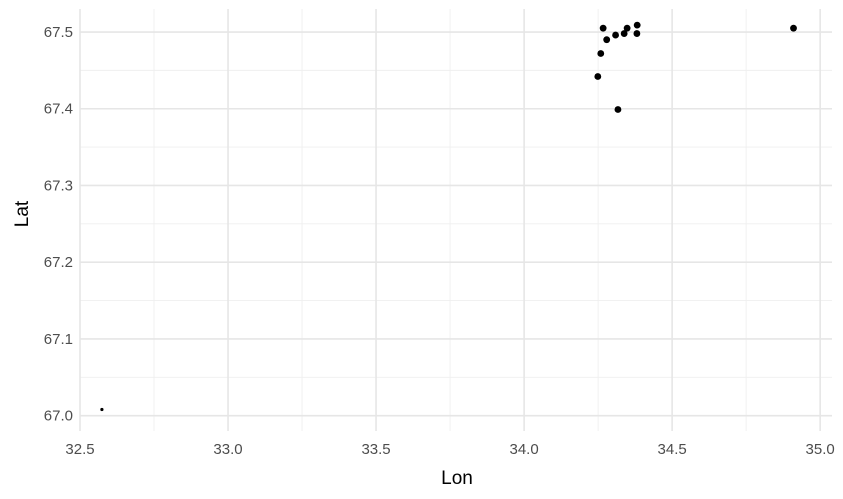 Image resolution: width=843 pixels, height=499 pixels. Describe the element at coordinates (375, 449) in the screenshot. I see `x-tick-label: 33.5` at that location.